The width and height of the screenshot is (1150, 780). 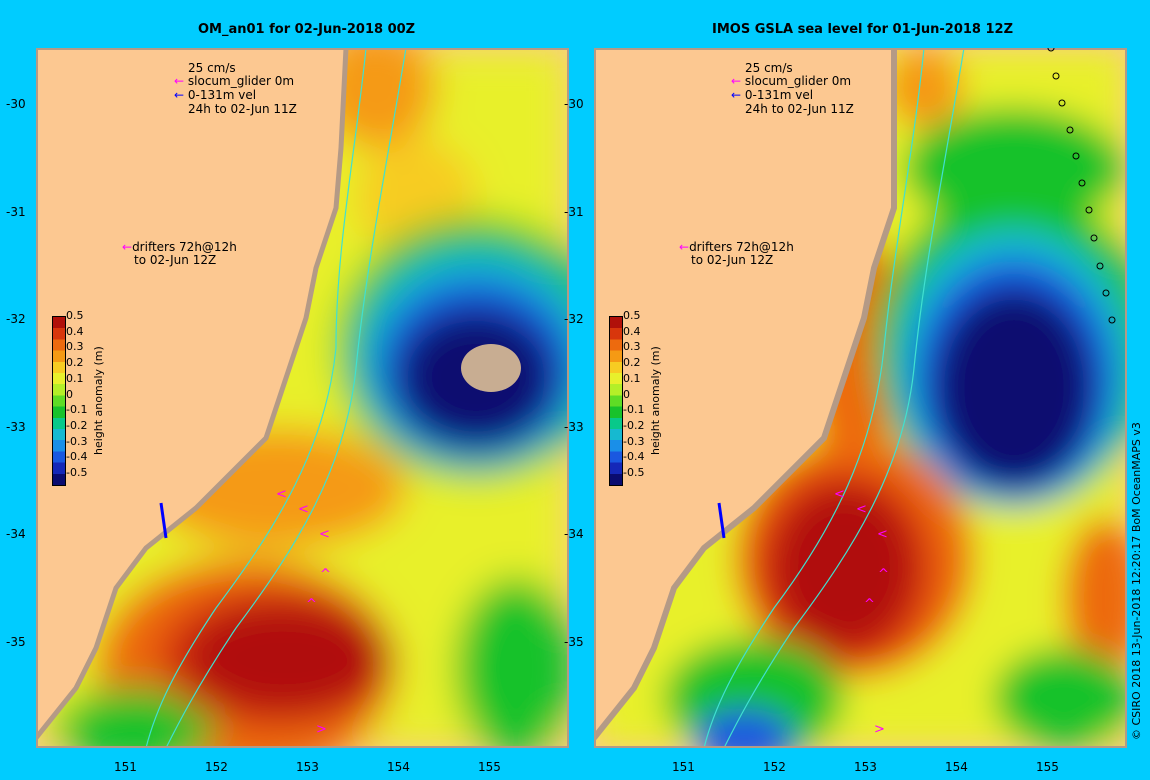 I want to click on right-legend-vel: ← 0-131m vel, so click(x=772, y=95).